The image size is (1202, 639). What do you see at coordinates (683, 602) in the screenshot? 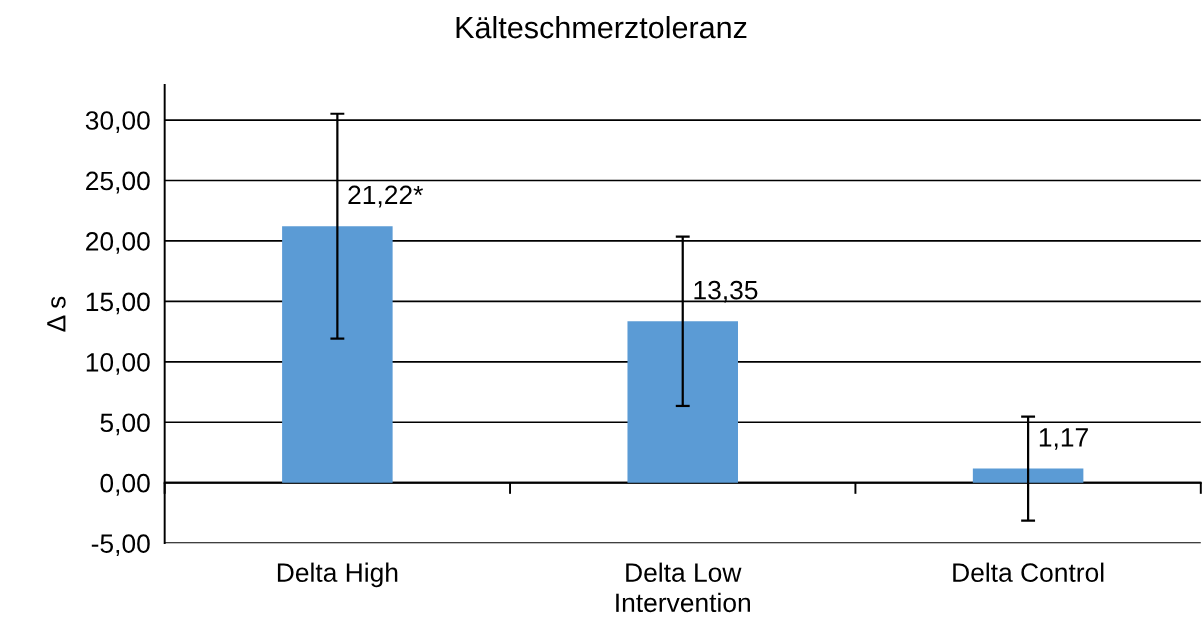
I see `x-axis-title: Intervention` at bounding box center [683, 602].